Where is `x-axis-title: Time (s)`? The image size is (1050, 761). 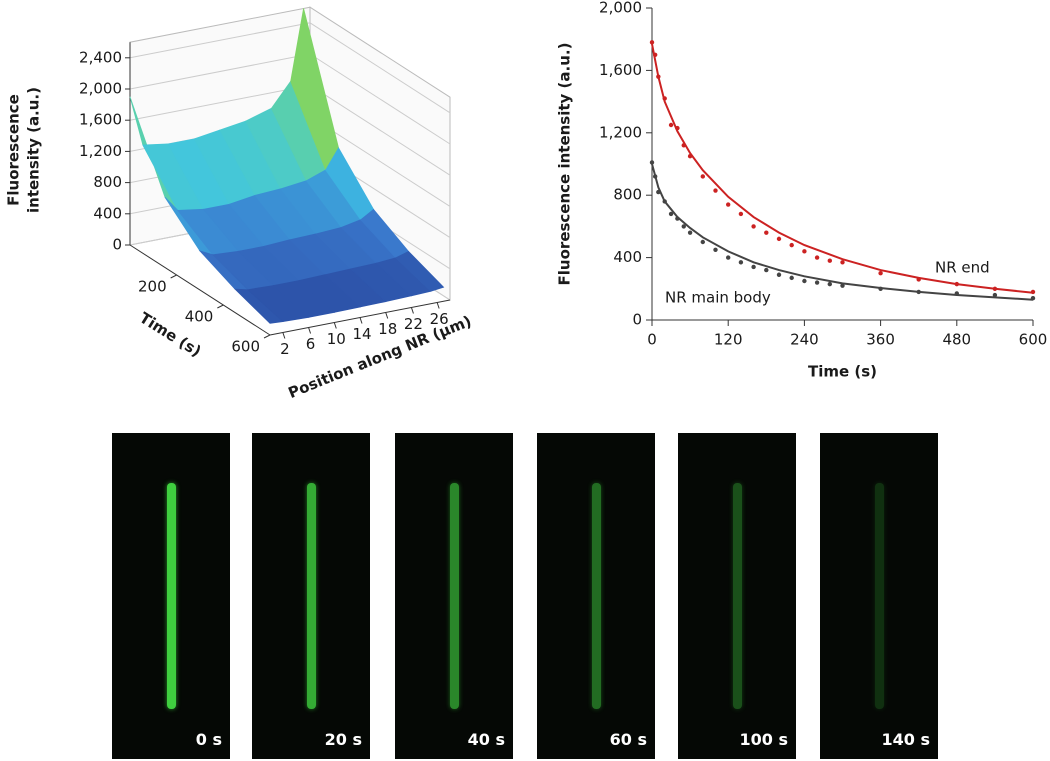
x-axis-title: Time (s) is located at coordinates (842, 372).